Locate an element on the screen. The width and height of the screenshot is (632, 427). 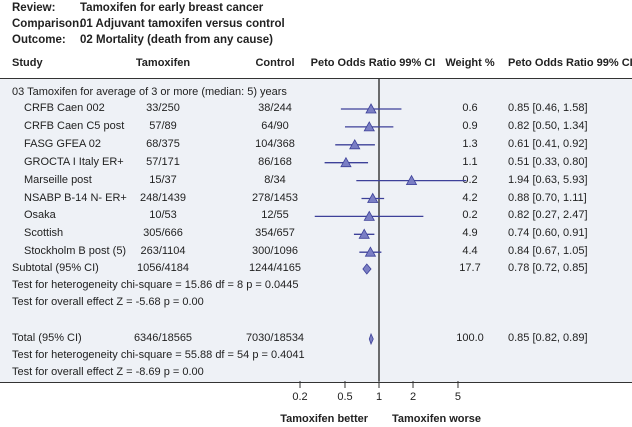
ci-text: 0.51 [0.33, 0.80] is located at coordinates (548, 161).